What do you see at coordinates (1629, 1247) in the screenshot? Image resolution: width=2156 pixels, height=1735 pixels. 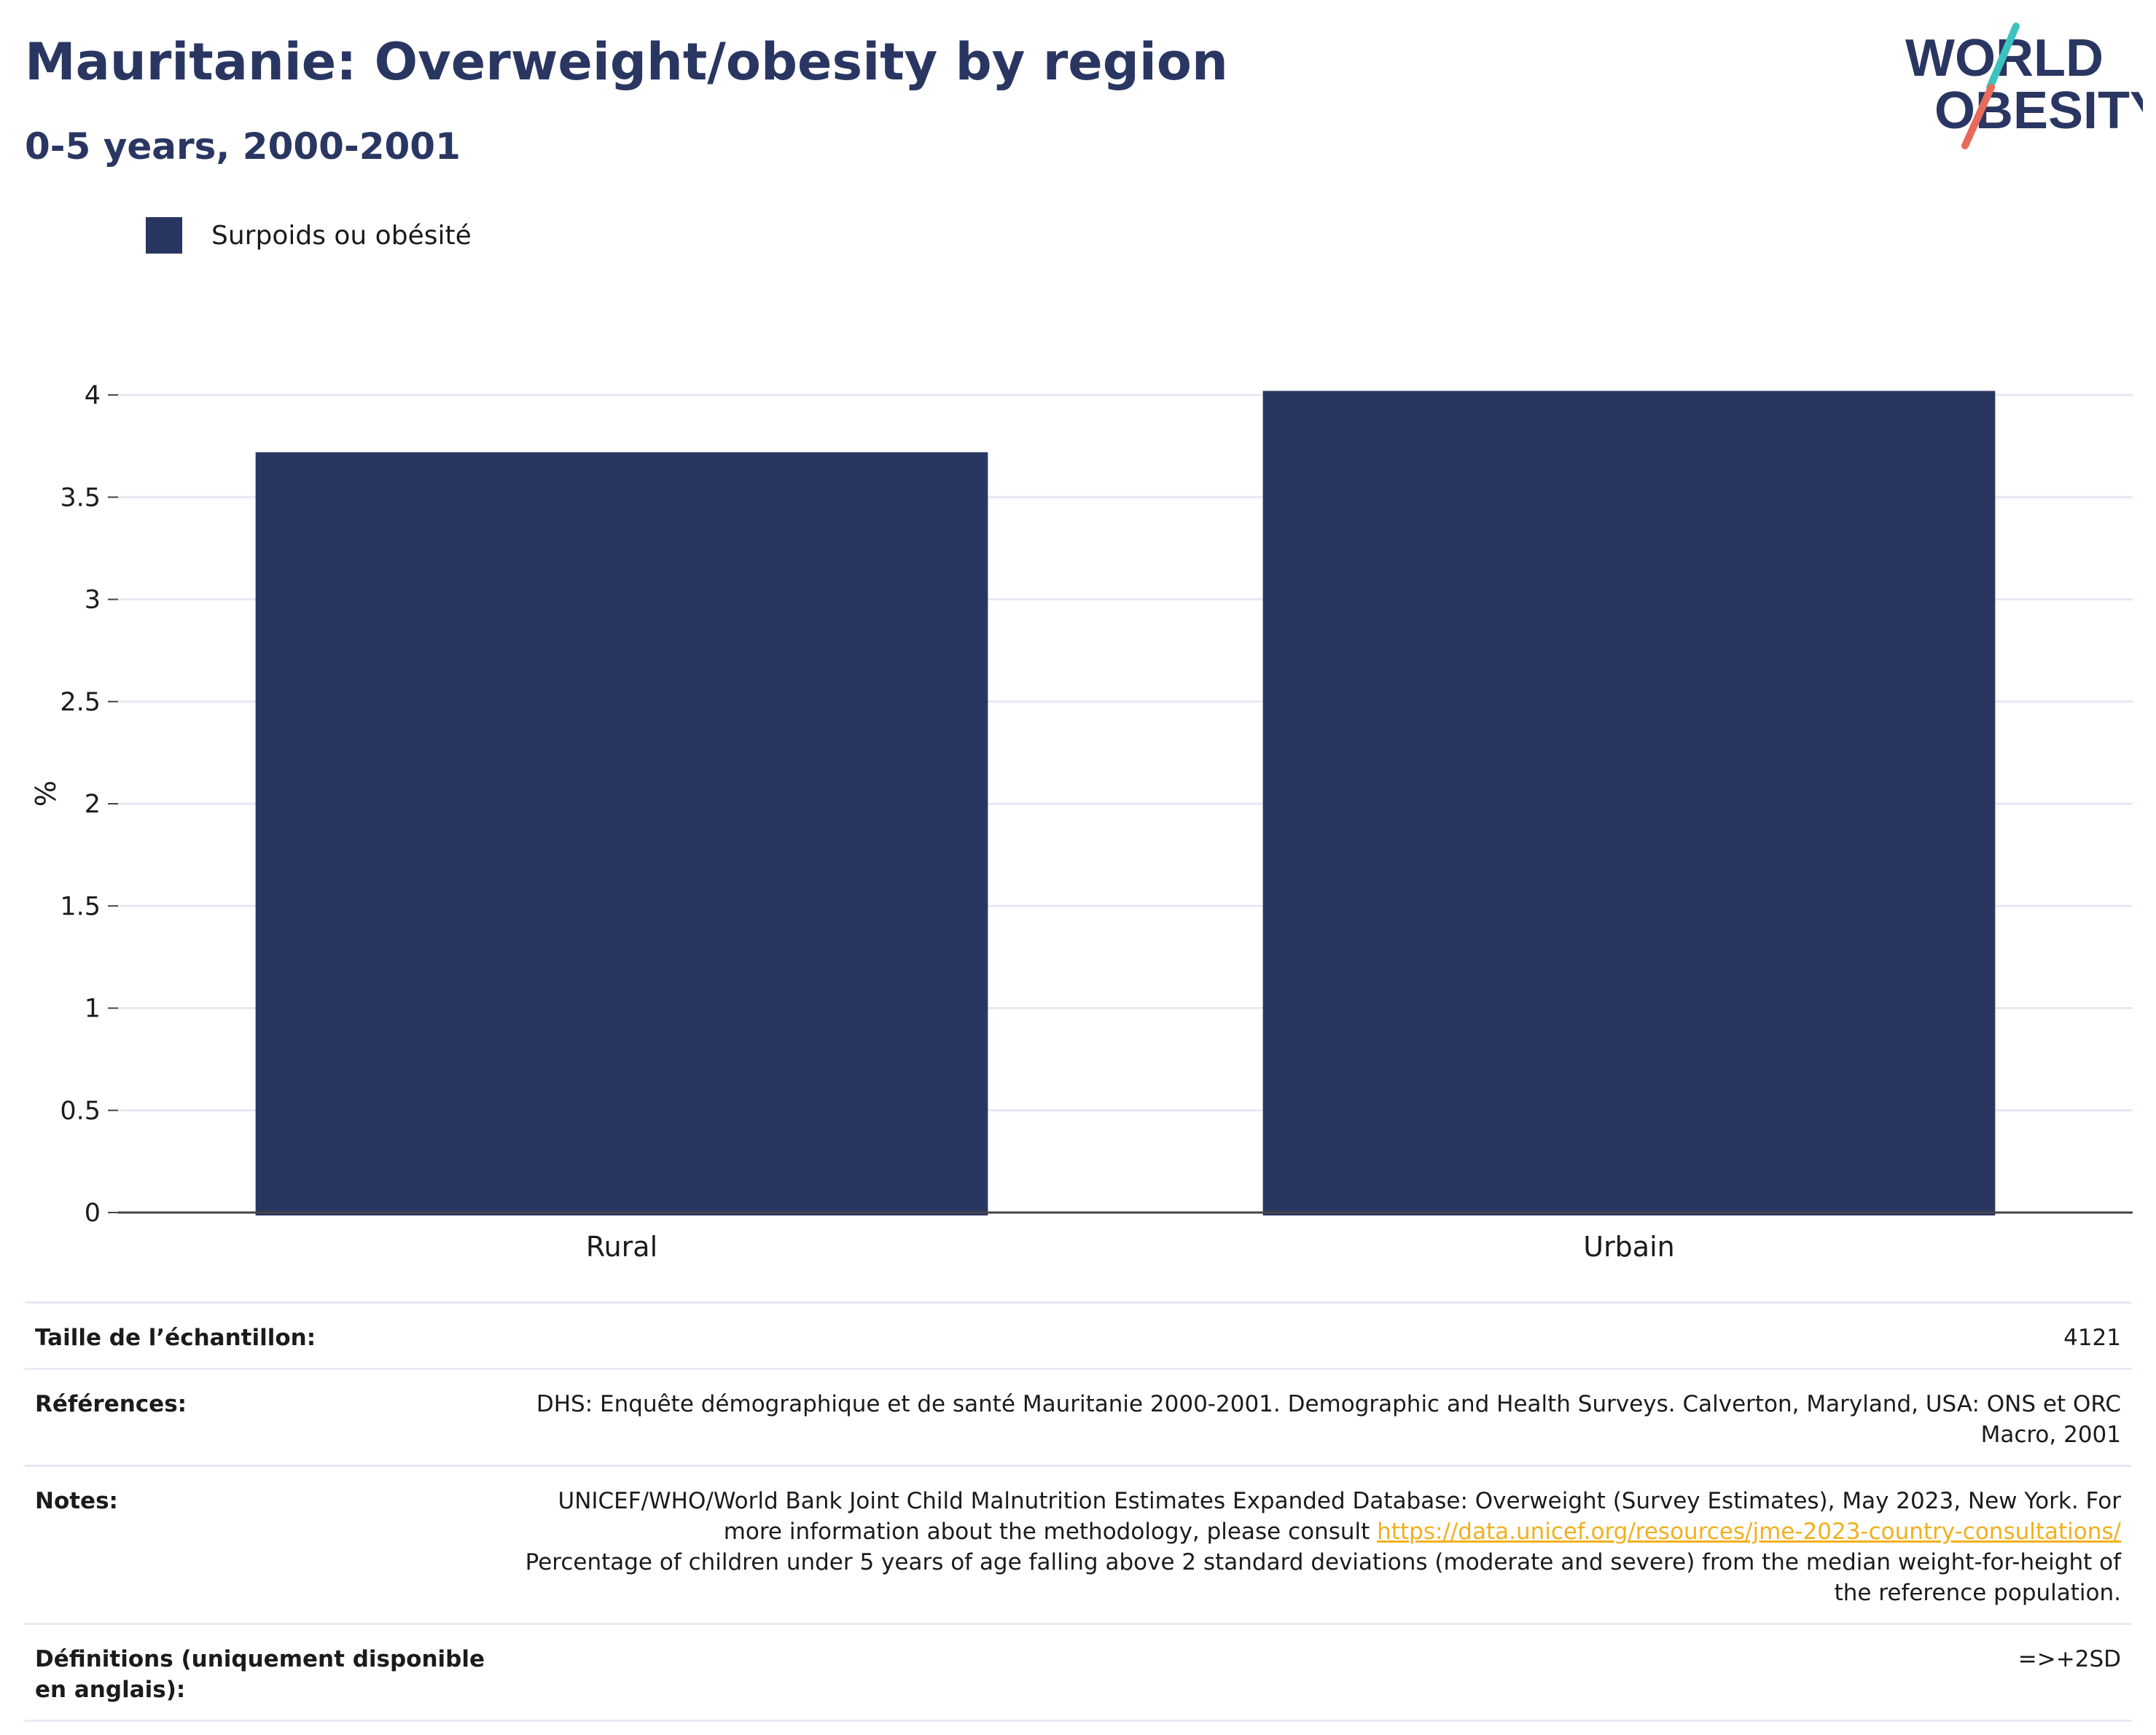 I see `x-tick-label: Urbain` at bounding box center [1629, 1247].